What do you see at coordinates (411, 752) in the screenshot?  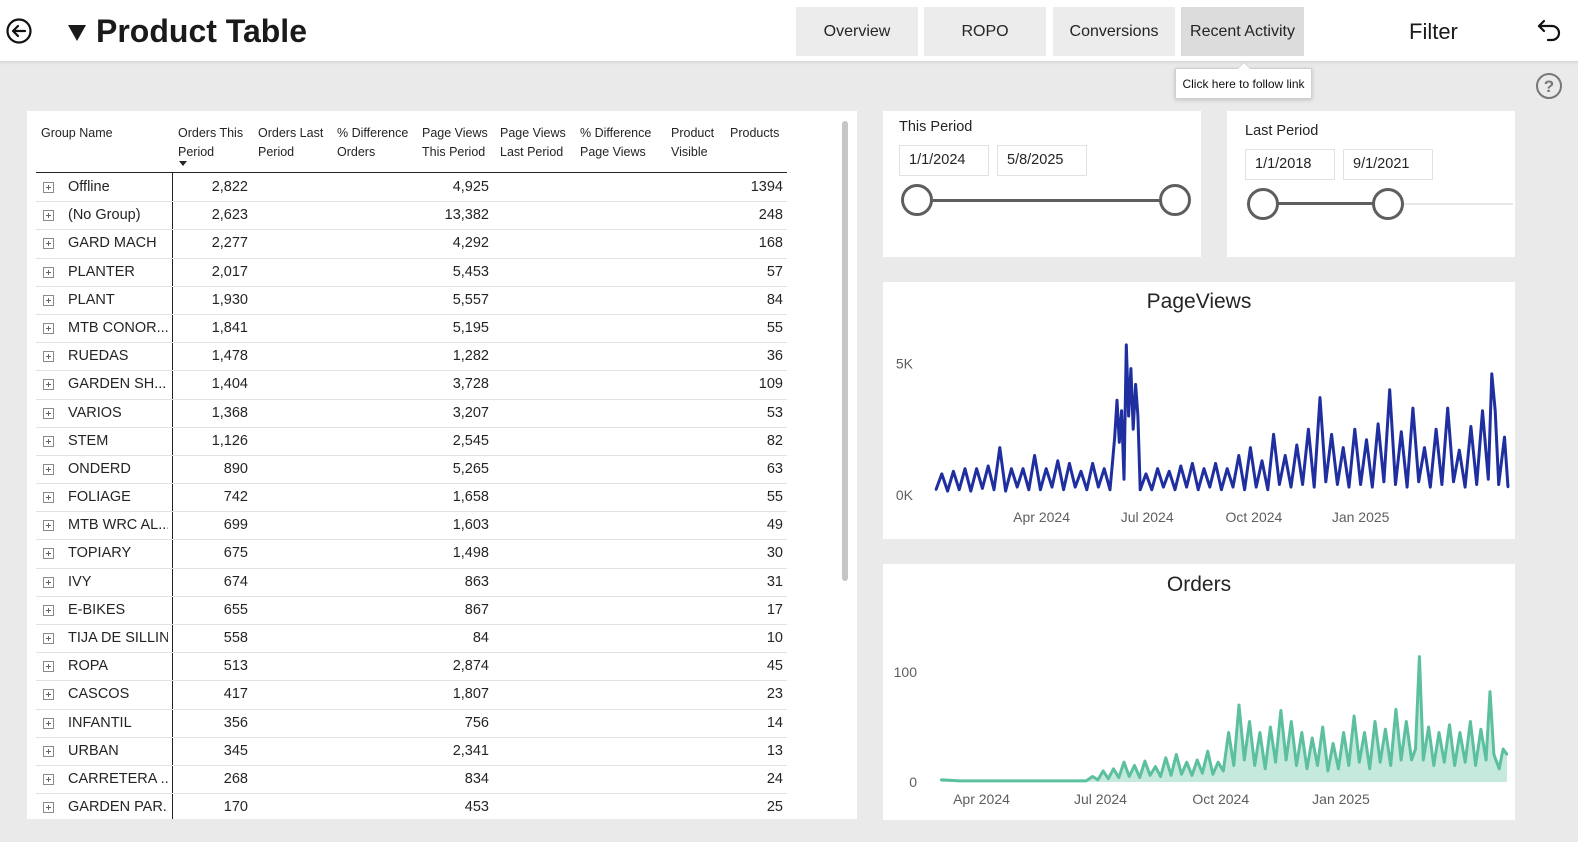 I see `table-row: URBAN 345 2,341 13` at bounding box center [411, 752].